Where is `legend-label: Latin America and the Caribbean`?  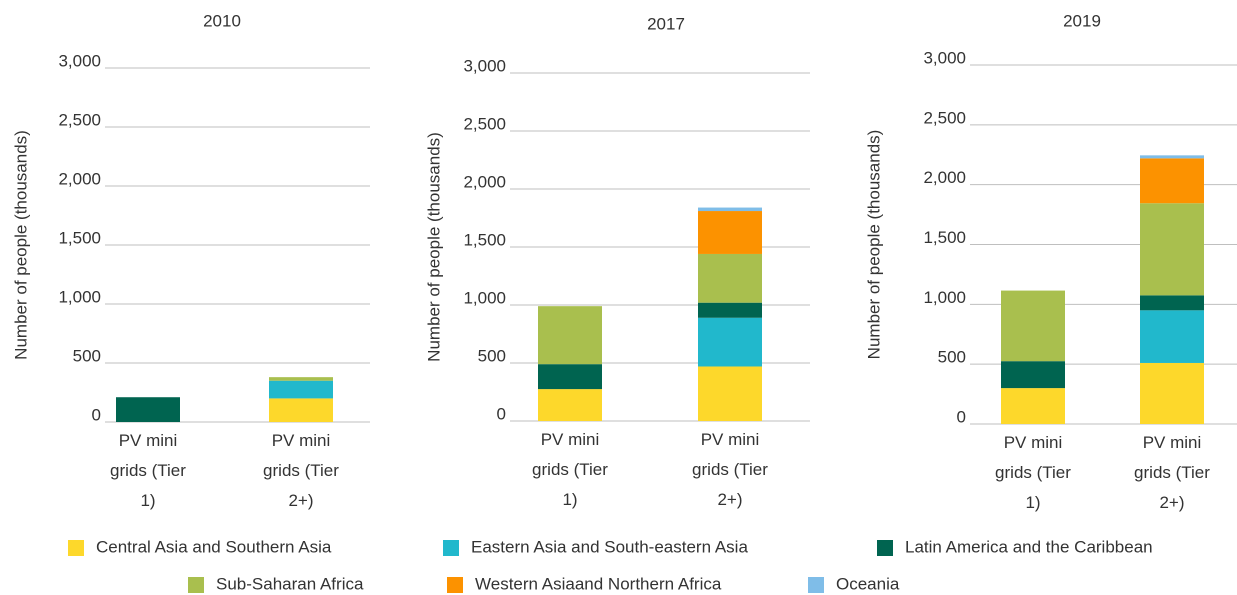
legend-label: Latin America and the Caribbean is located at coordinates (1029, 546).